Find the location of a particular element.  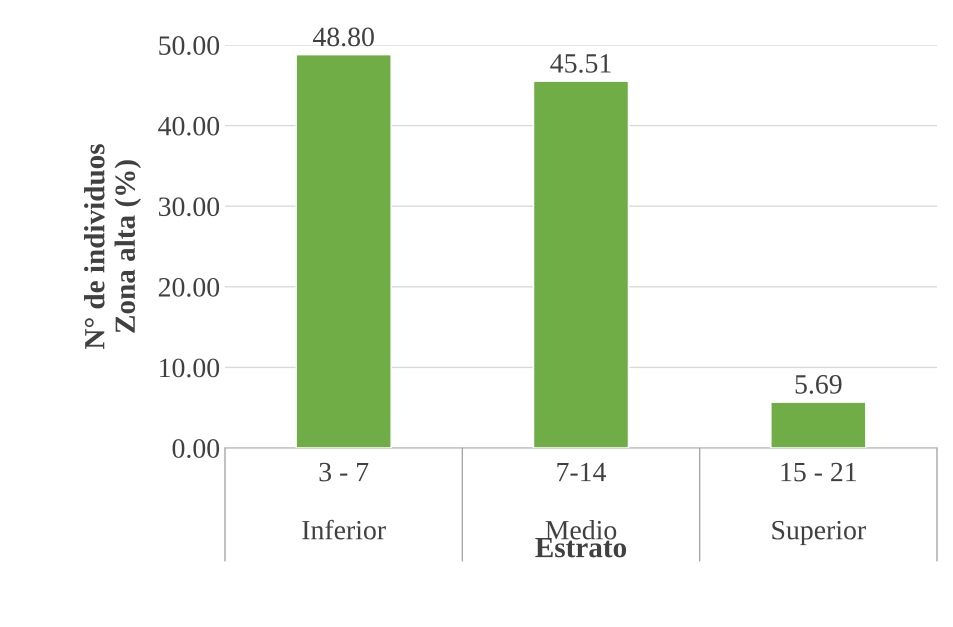

category-label: 15 - 21 Superior is located at coordinates (819, 504).